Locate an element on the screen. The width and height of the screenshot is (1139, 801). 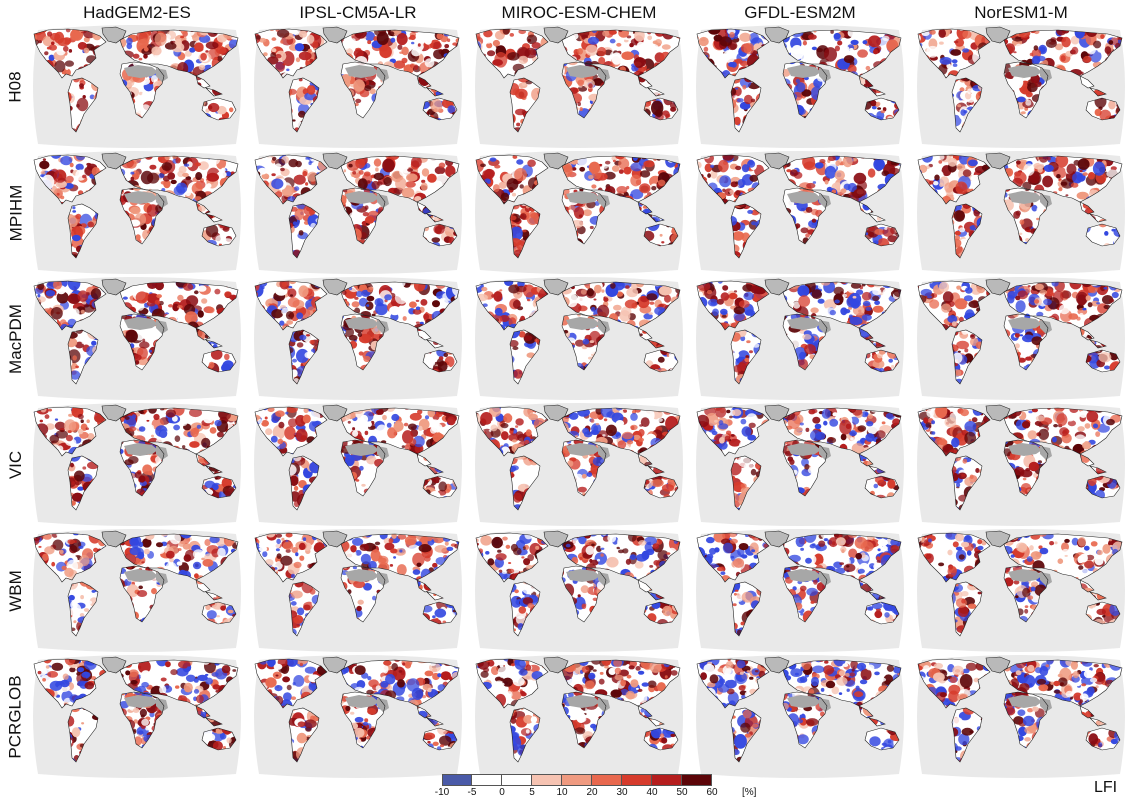
row-label-vic: VIC is located at coordinates (16, 465).